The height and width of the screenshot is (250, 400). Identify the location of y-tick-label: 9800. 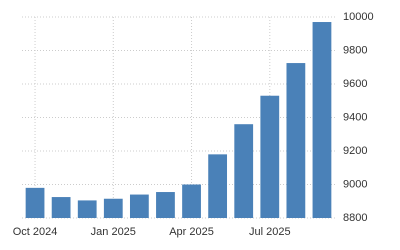
(355, 50).